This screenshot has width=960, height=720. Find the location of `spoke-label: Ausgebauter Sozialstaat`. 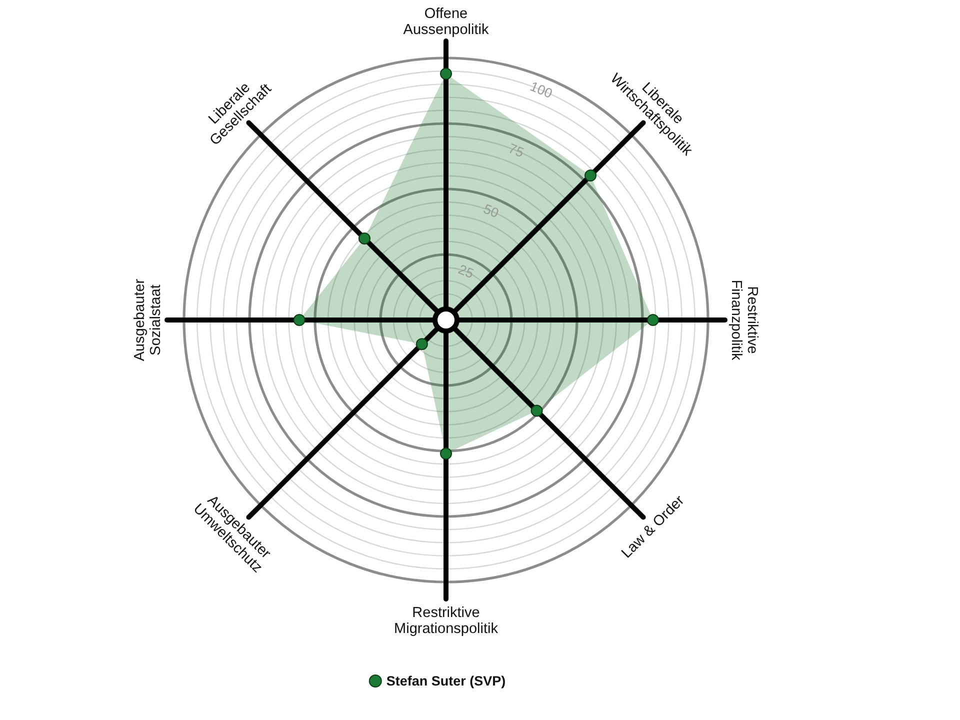

spoke-label: Ausgebauter Sozialstaat is located at coordinates (148, 320).